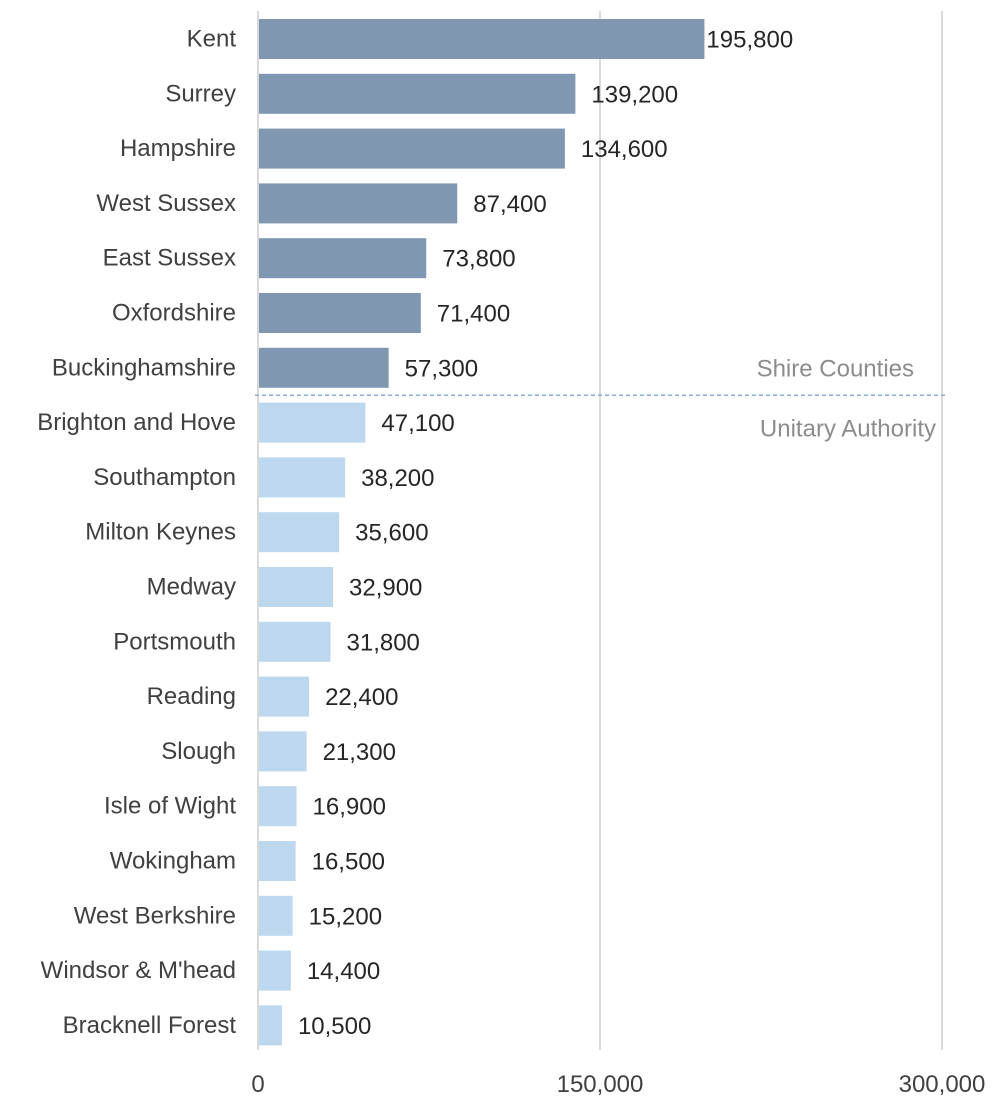 The height and width of the screenshot is (1098, 992). Describe the element at coordinates (391, 533) in the screenshot. I see `value-label: 35,600` at that location.